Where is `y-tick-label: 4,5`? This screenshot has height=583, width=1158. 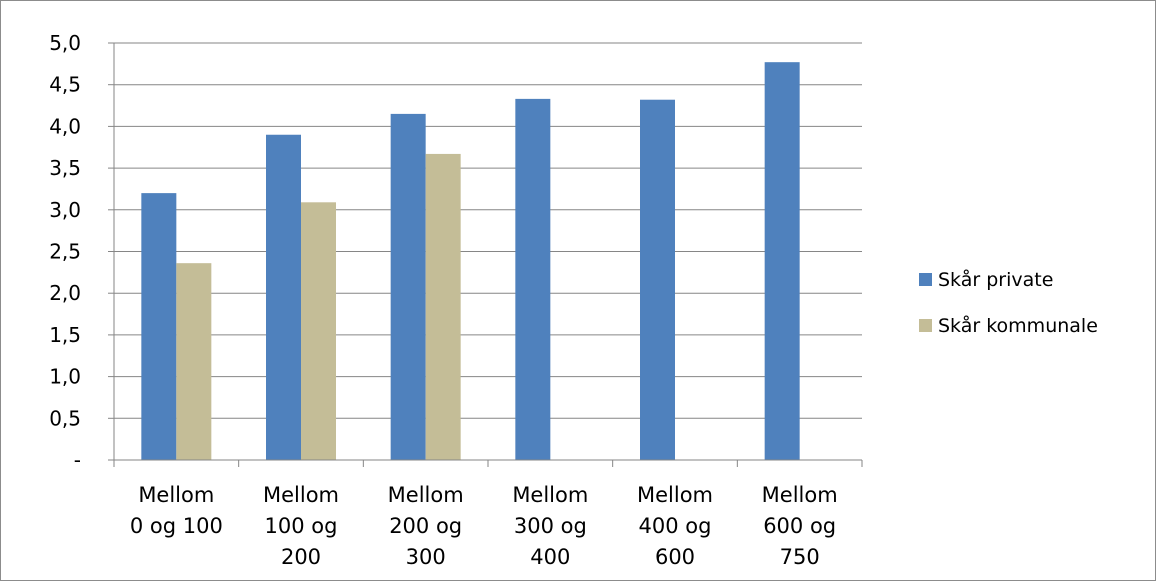 y-tick-label: 4,5 is located at coordinates (65, 85).